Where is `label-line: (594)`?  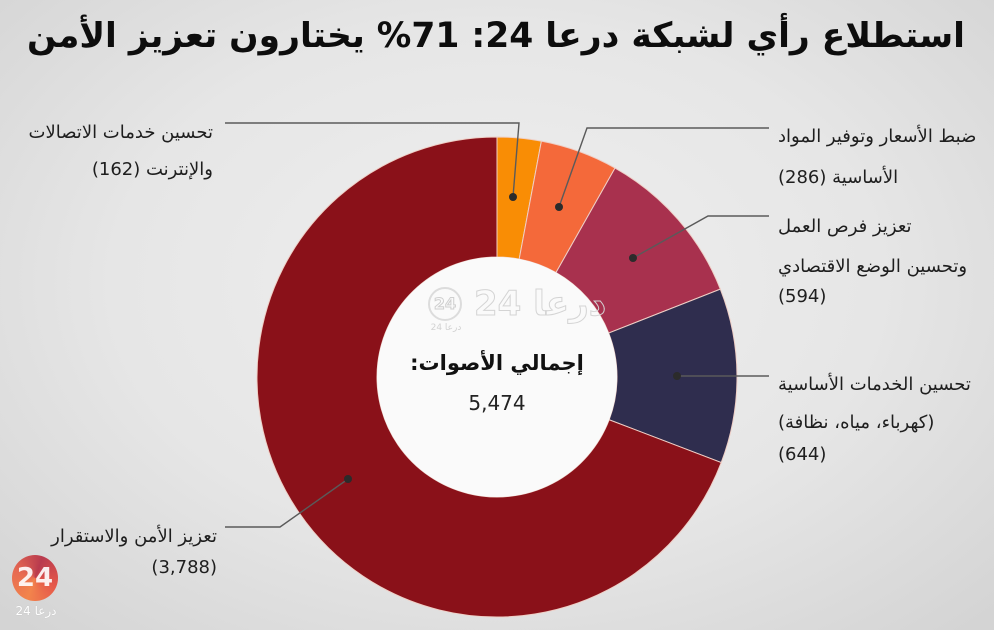 label-line: (594) is located at coordinates (802, 296).